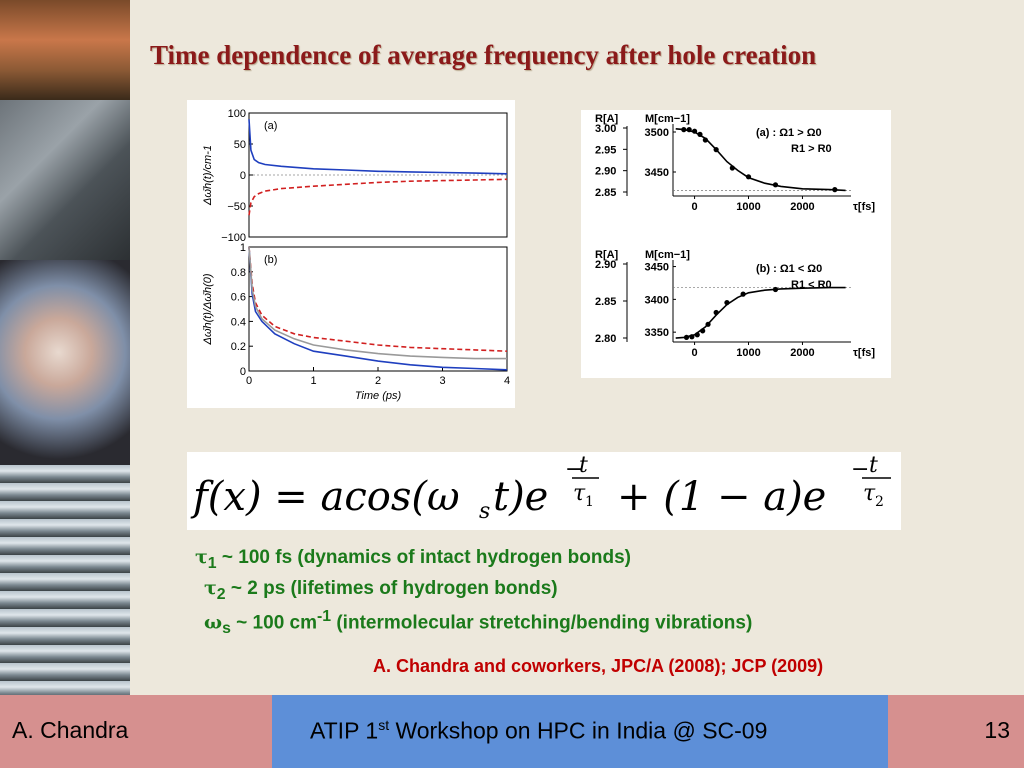  Describe the element at coordinates (583, 465) in the screenshot. I see `formula-exp1-num: t` at that location.